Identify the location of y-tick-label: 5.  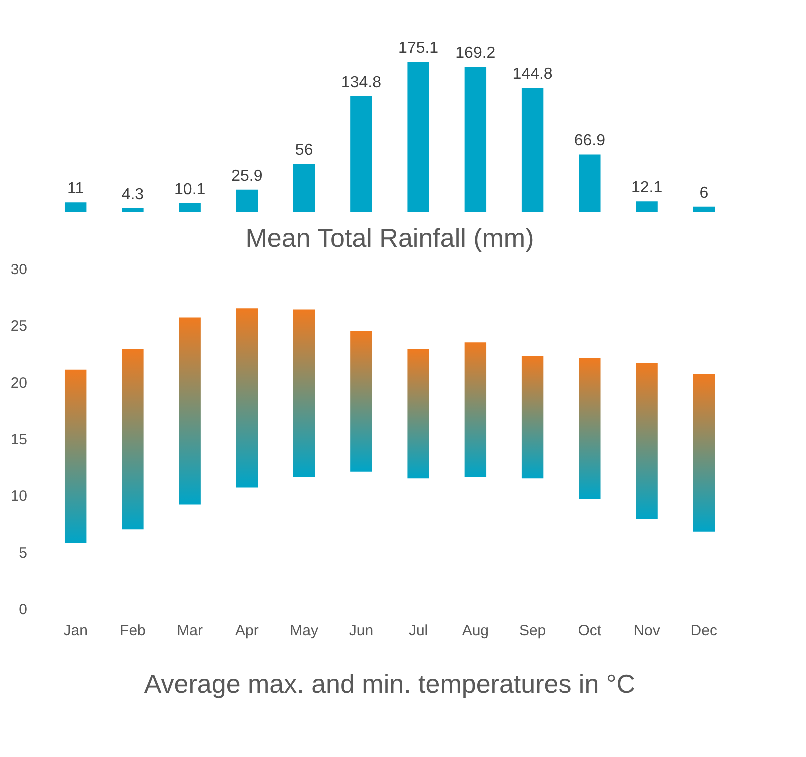
(23, 553).